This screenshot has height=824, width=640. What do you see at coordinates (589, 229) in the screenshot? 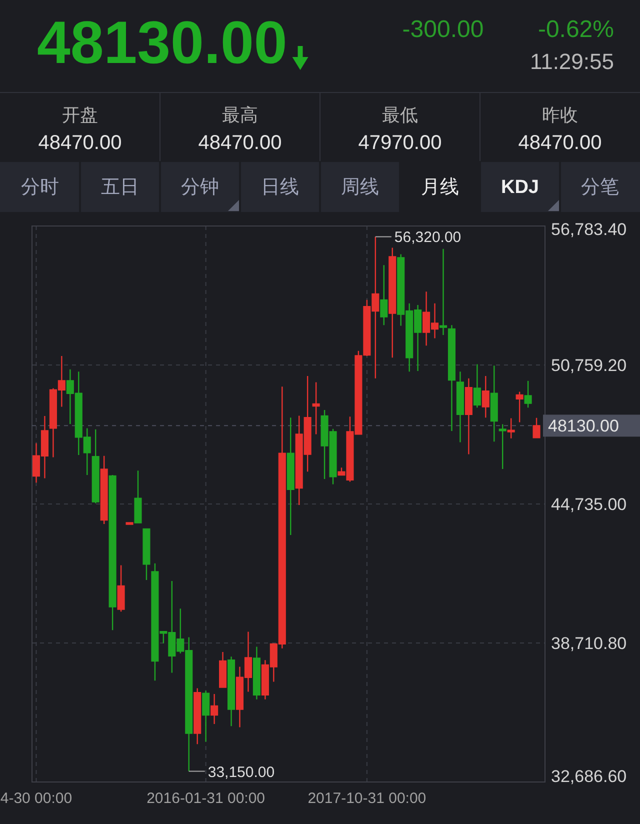
I see `y-tick-label: 56,783.40` at bounding box center [589, 229].